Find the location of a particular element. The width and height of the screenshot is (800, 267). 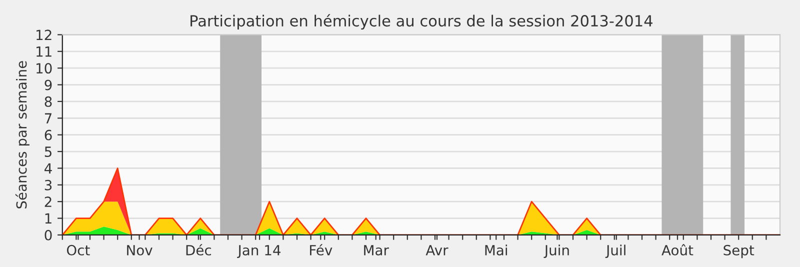

x-tick-label: Nov is located at coordinates (139, 250).